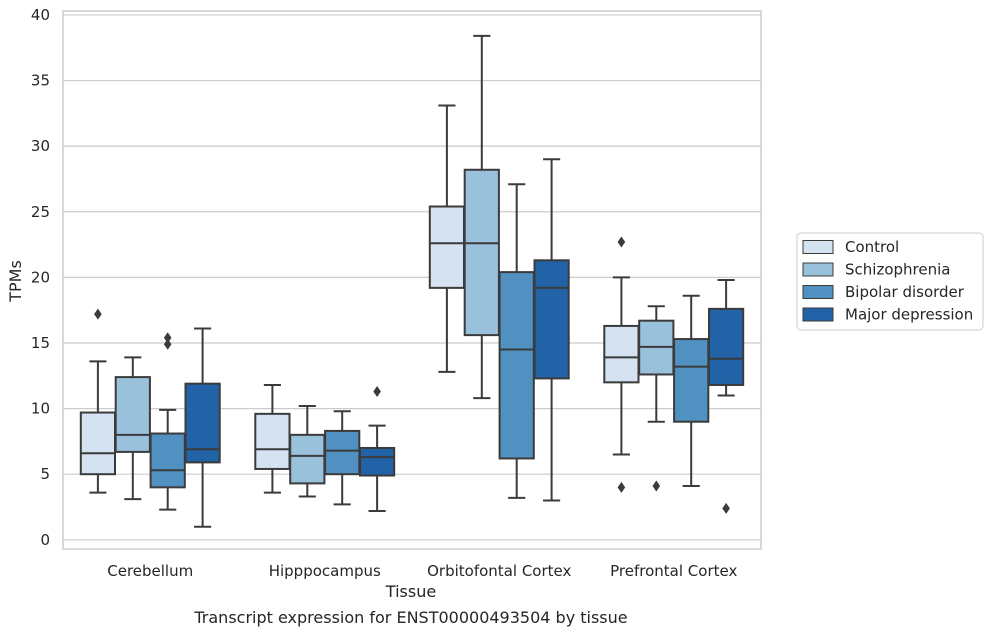  What do you see at coordinates (673, 571) in the screenshot?
I see `x-tick-label: Prefrontal Cortex` at bounding box center [673, 571].